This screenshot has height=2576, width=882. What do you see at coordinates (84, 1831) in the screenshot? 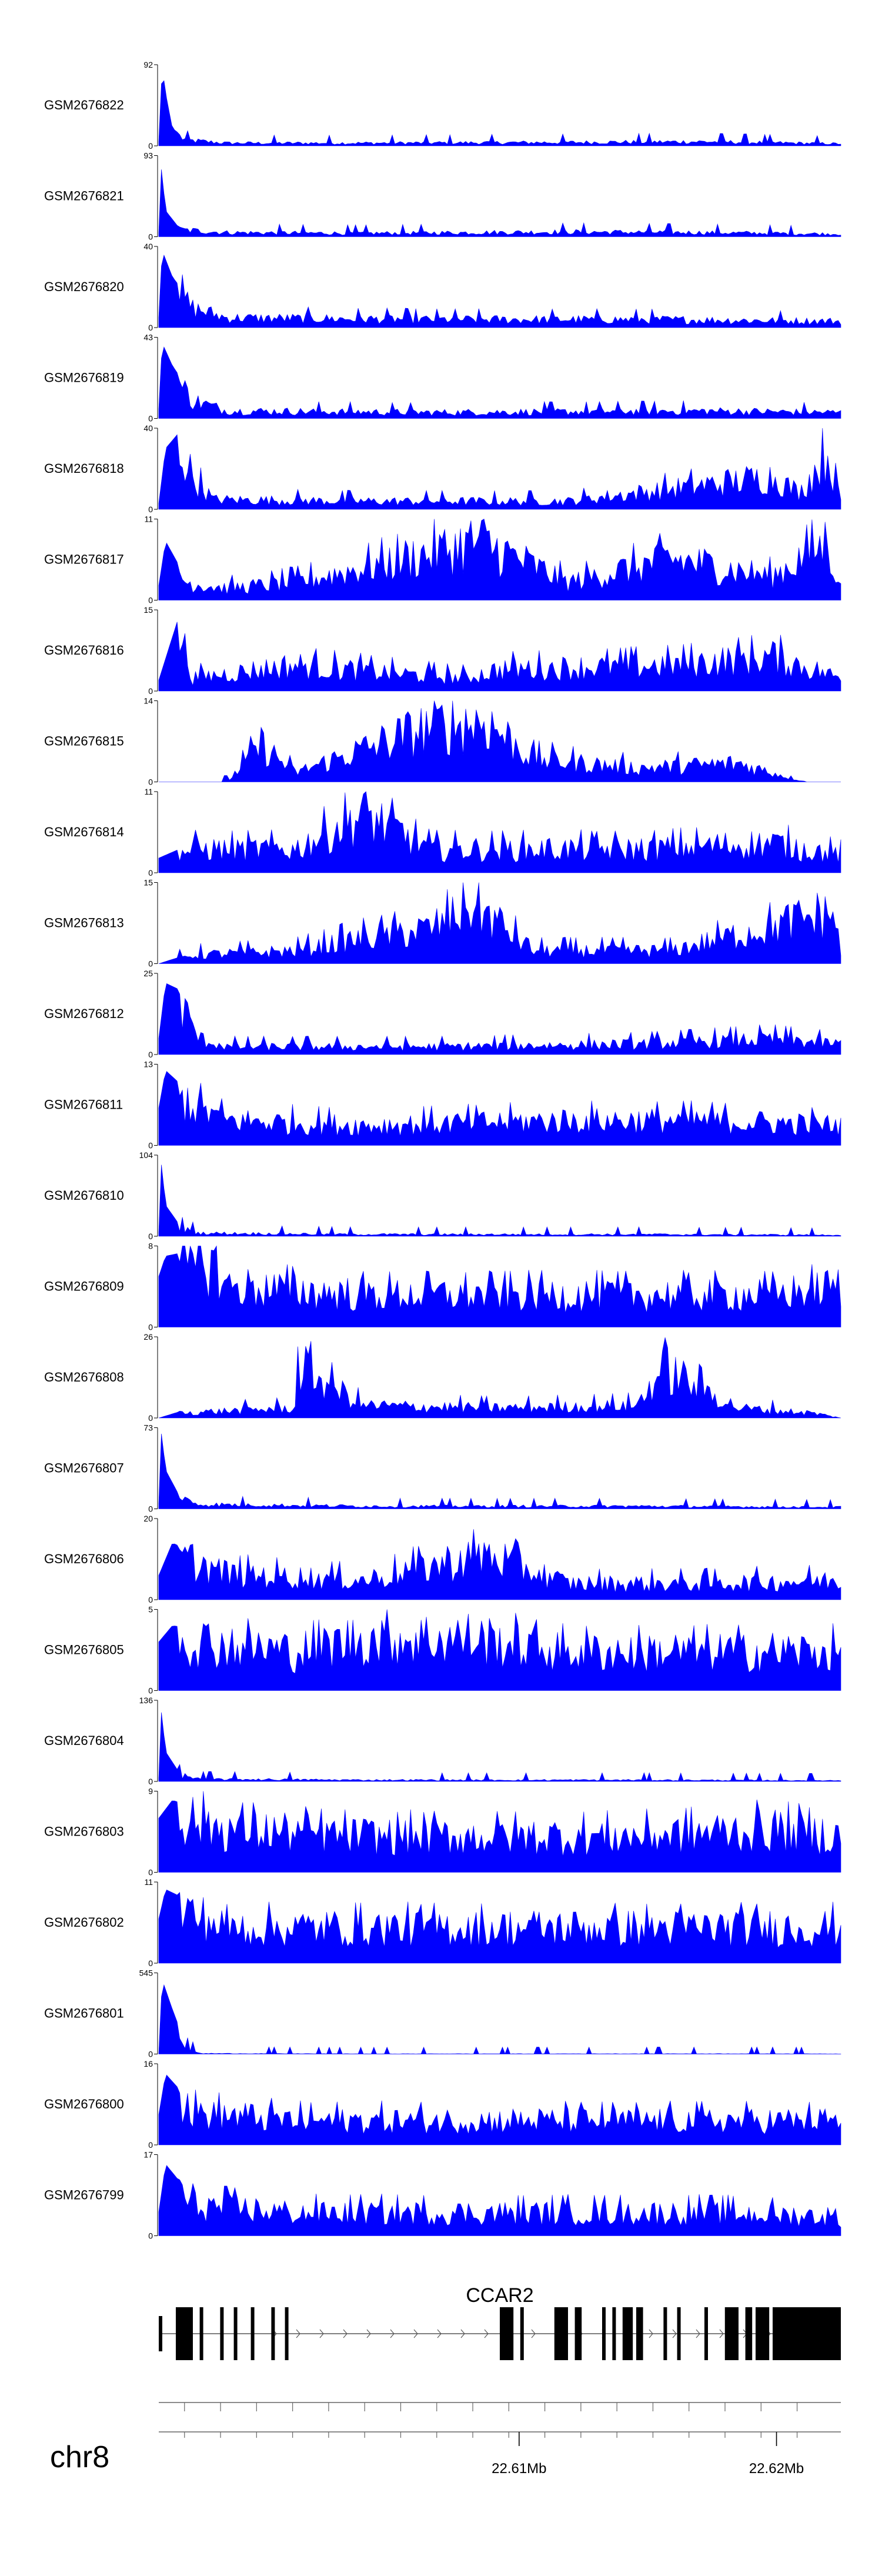
I see `sample-label: GSM2676803` at bounding box center [84, 1831].